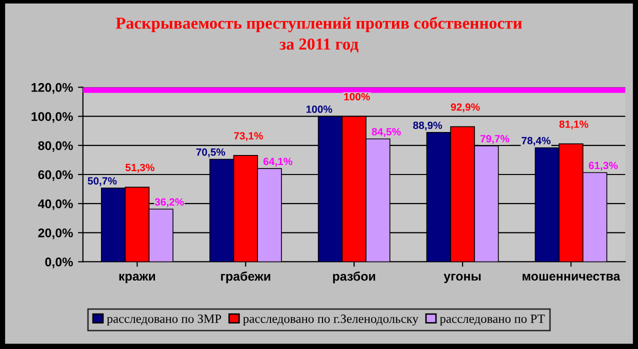 The height and width of the screenshot is (349, 638). Describe the element at coordinates (164, 320) in the screenshot. I see `legend-label: расследовано по ЗМР` at that location.